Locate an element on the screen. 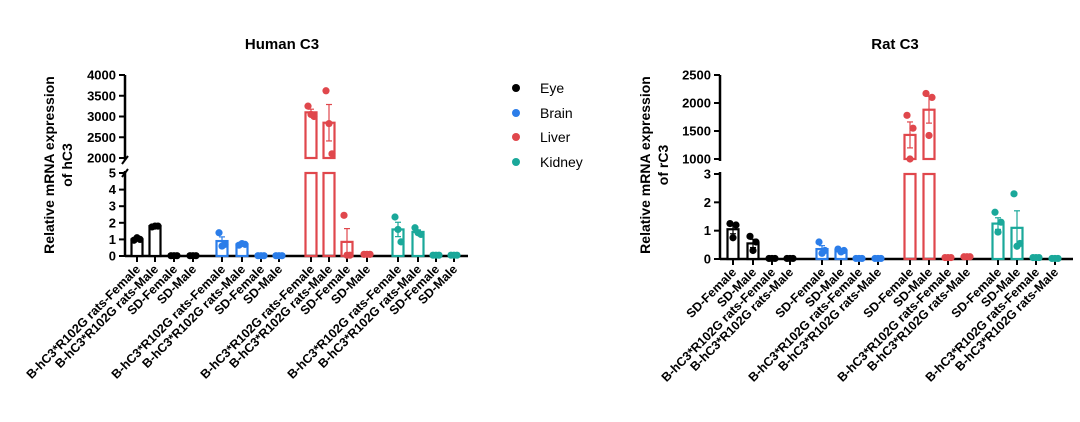  y-tick-label: 4000 is located at coordinates (101, 75).